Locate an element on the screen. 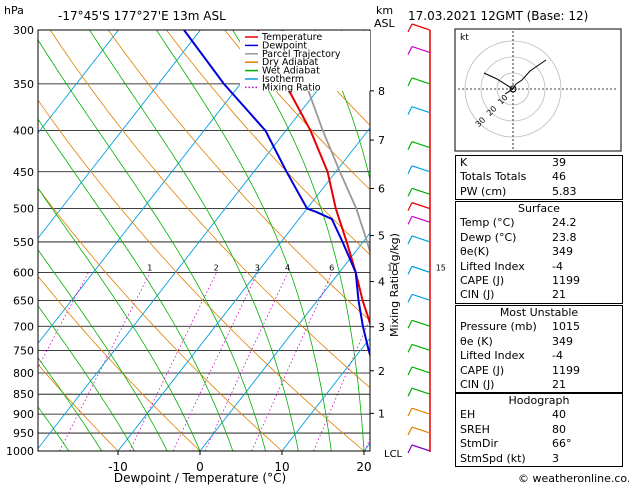 The width and height of the screenshot is (629, 486). series-temperature is located at coordinates (313, 178).